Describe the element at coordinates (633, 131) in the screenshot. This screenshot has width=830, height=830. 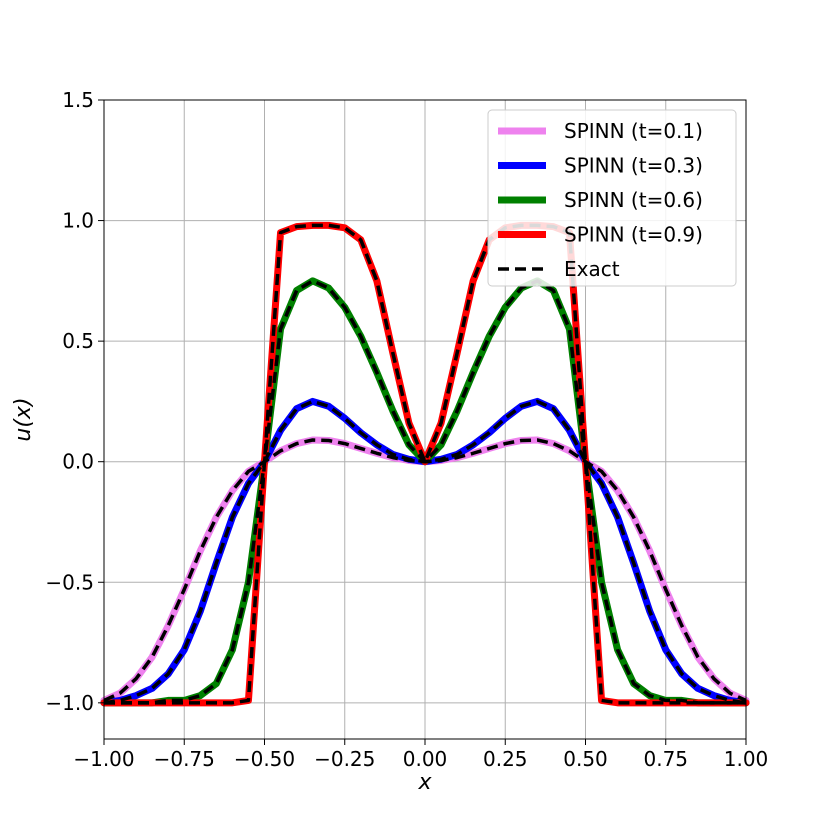
I see `legend-label: SPINN (t=0.1)` at that location.